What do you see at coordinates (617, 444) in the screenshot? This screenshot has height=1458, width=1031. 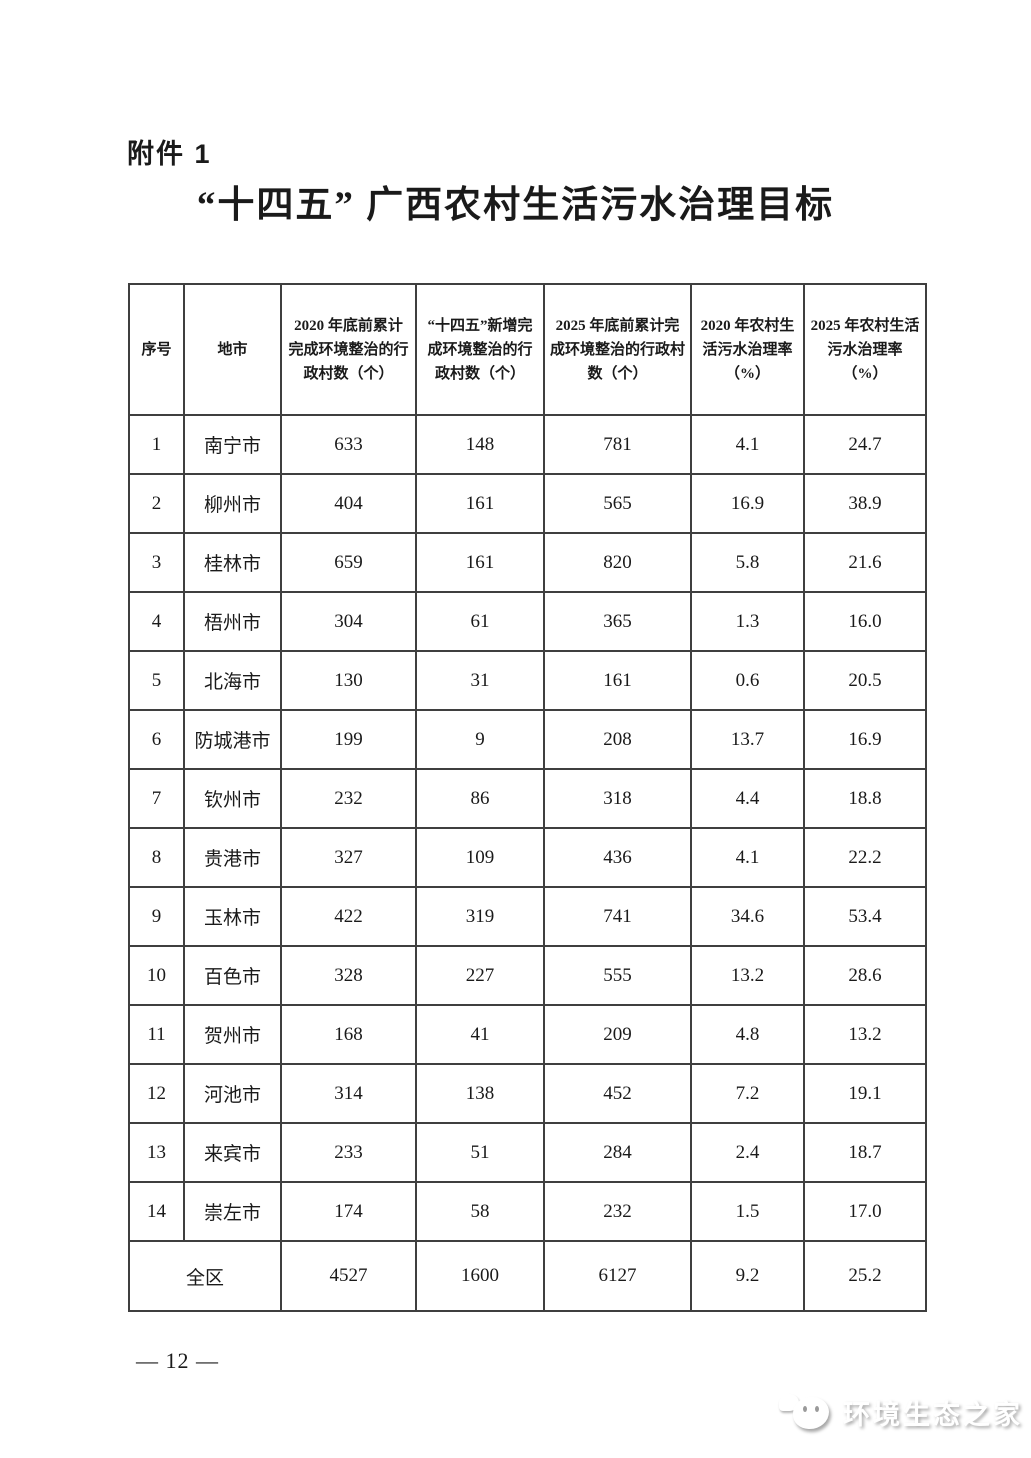 I see `value-cell: 781` at bounding box center [617, 444].